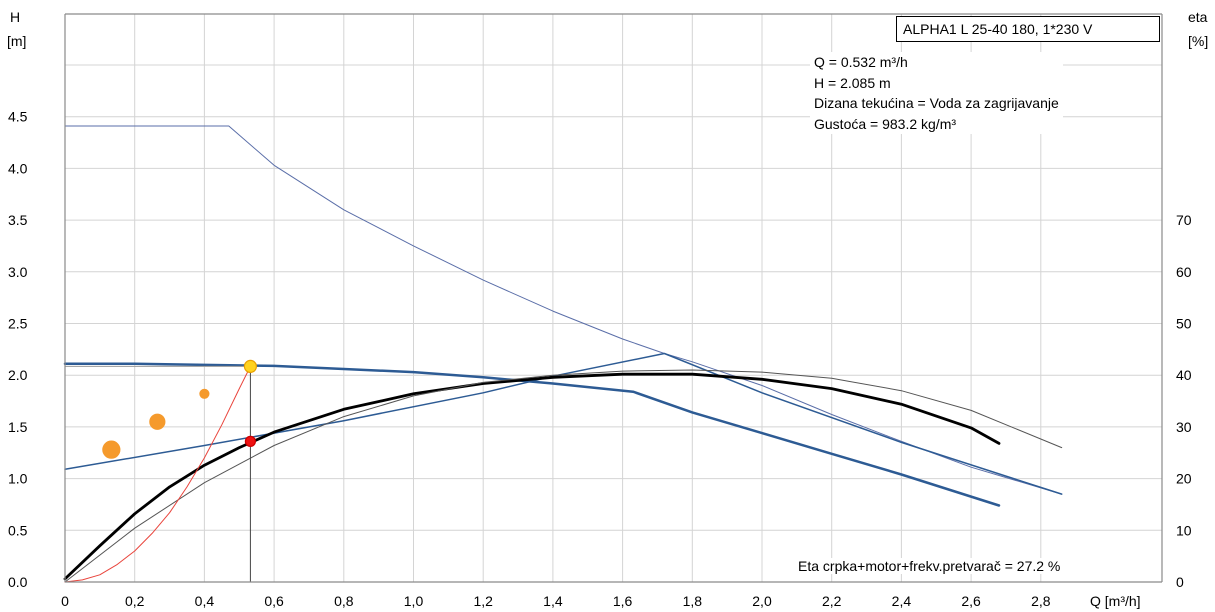 Image resolution: width=1215 pixels, height=612 pixels. I want to click on x-tick-label: 1,4, so click(553, 601).